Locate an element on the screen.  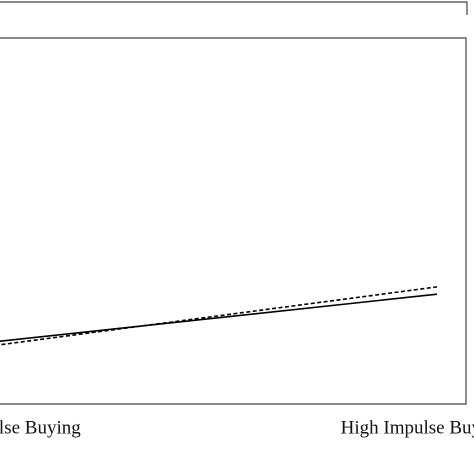
x-tick-label: High Impulse Buying is located at coordinates (407, 427).